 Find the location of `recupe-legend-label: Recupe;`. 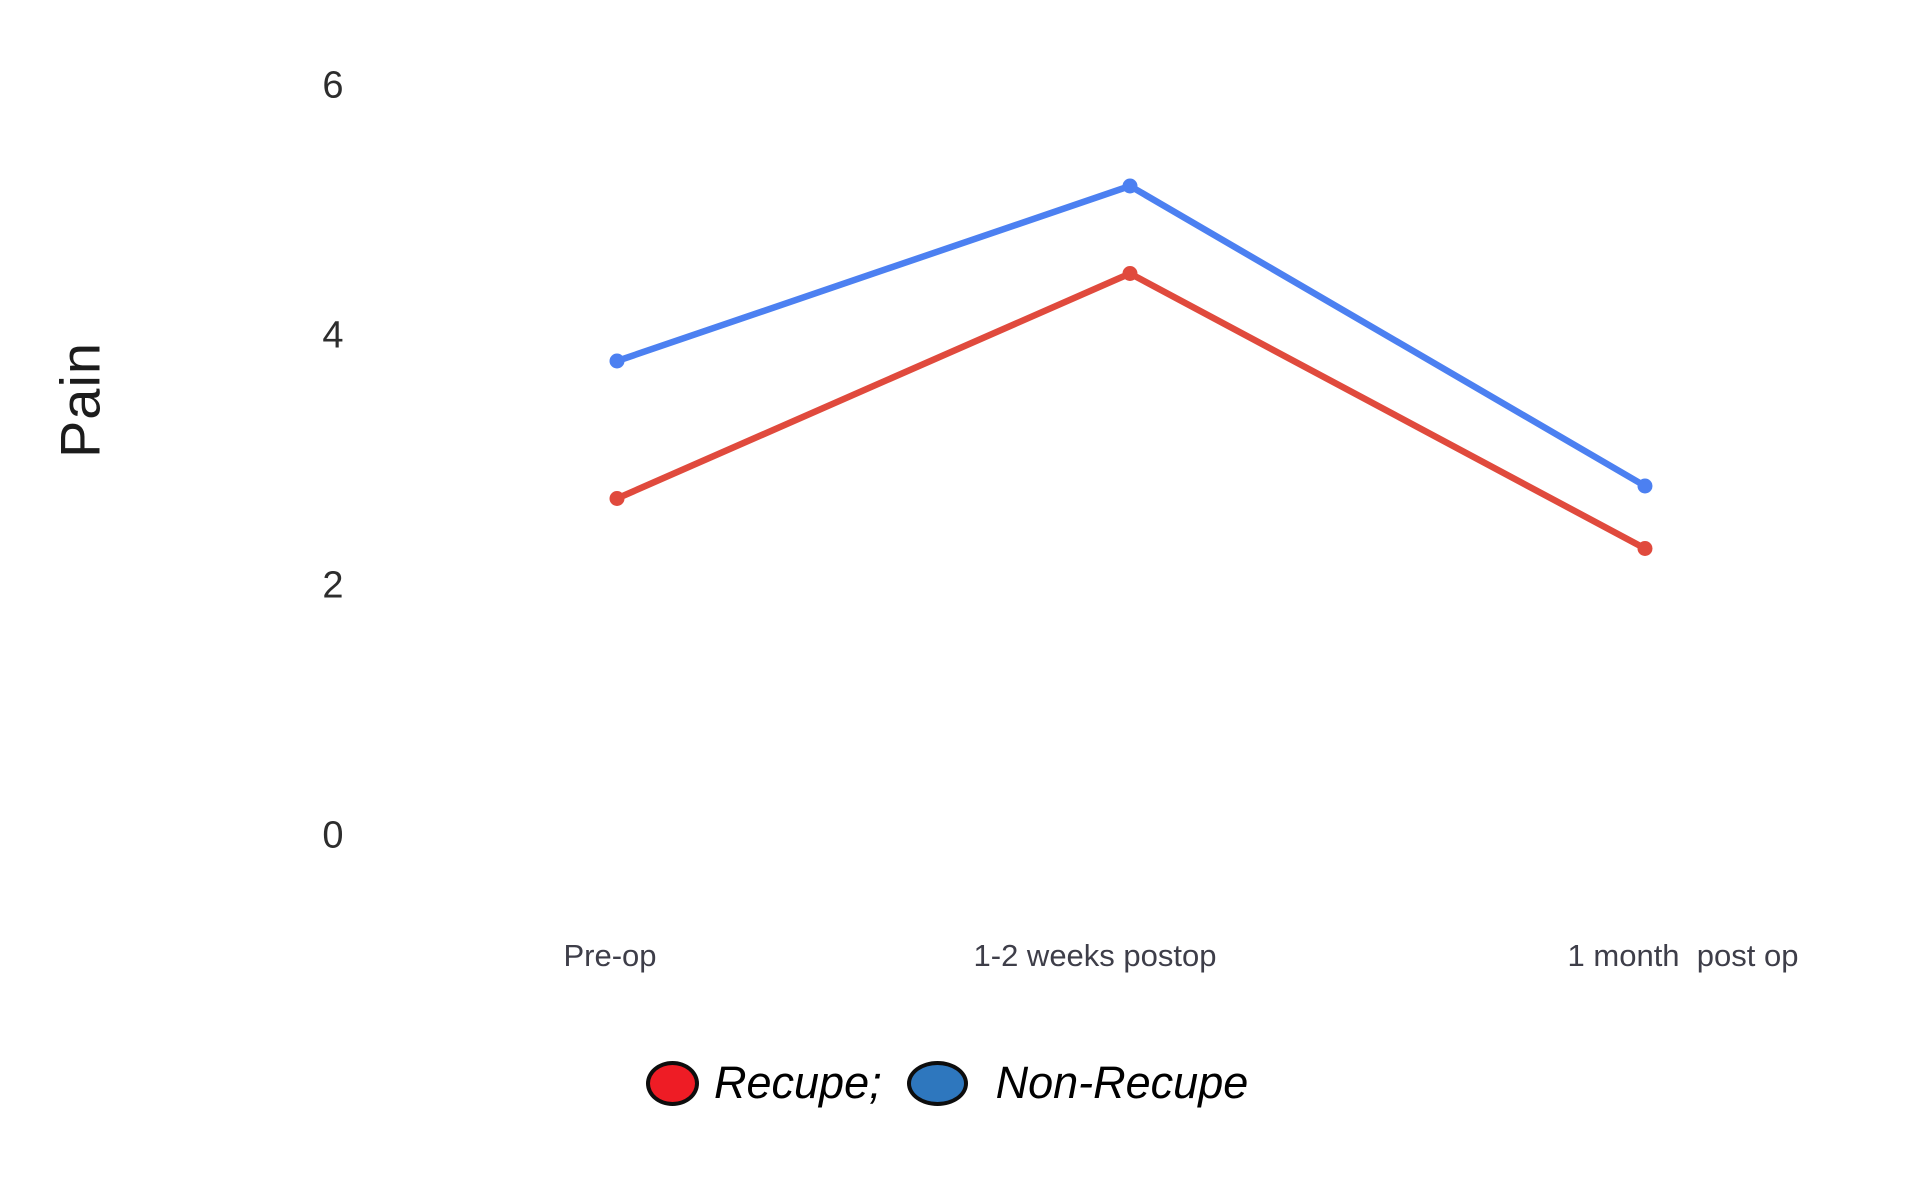

recupe-legend-label: Recupe; is located at coordinates (798, 1082).